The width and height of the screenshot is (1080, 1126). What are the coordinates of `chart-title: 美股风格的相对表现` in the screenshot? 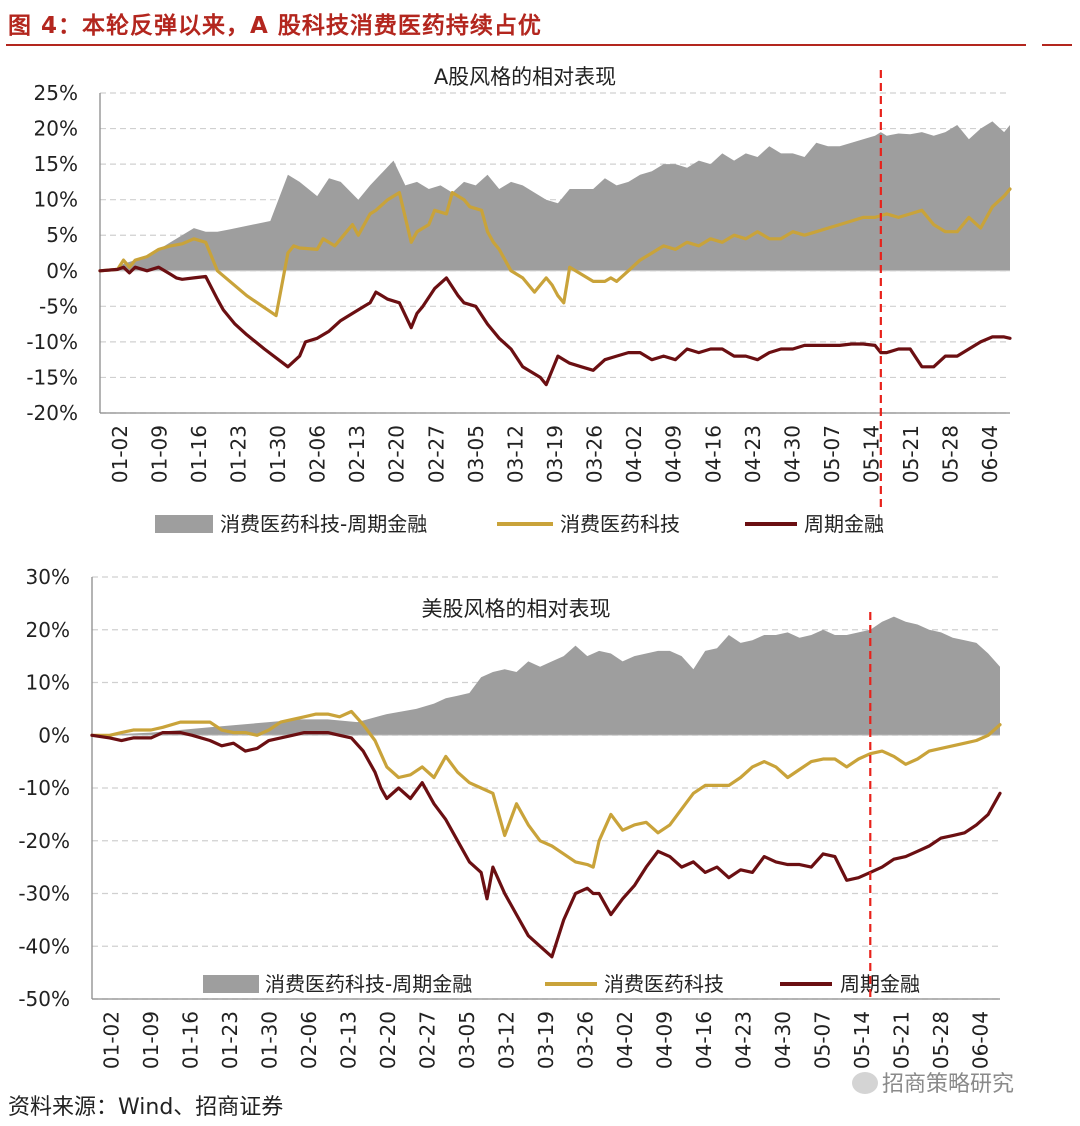 It's located at (516, 609).